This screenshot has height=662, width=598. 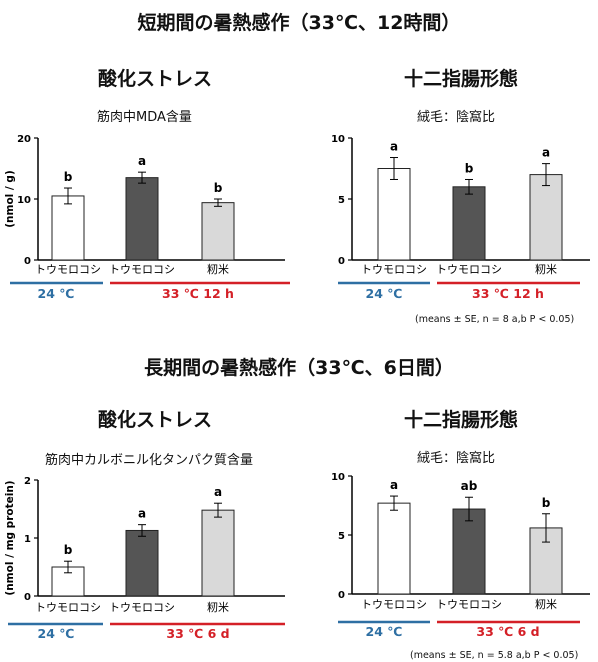 I want to click on chart-villus-crypt-short: 0 5 10 a トウモロコシ b トウモロコシ a 籾米 24 ℃ 33 ℃ 12 h, so click(x=460, y=217).